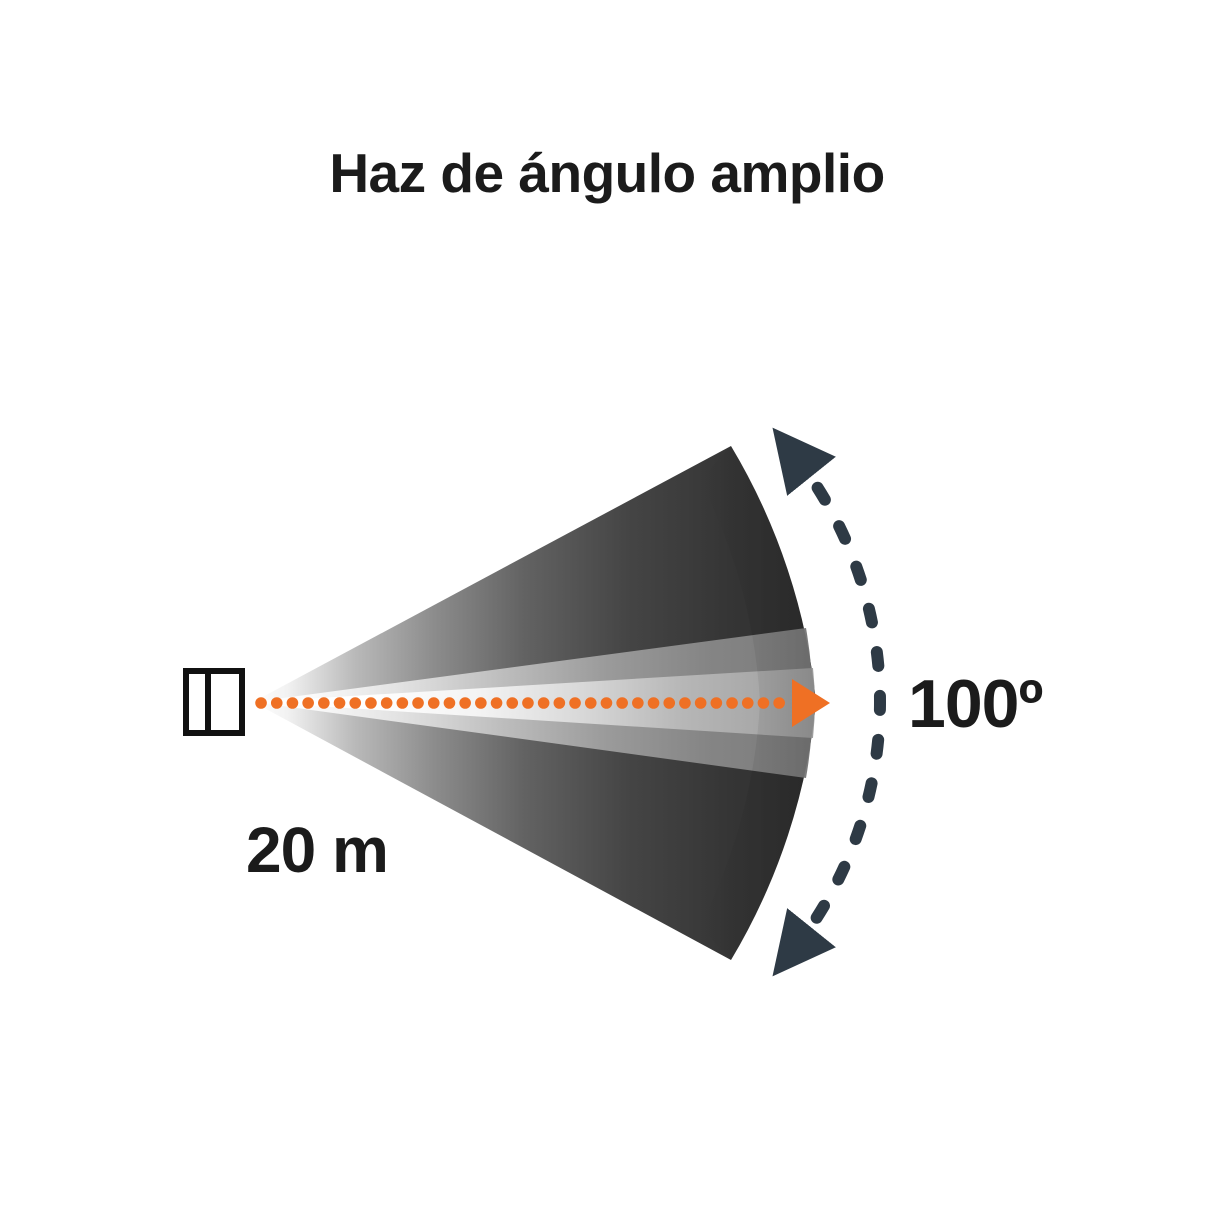 This screenshot has width=1214, height=1214. I want to click on beam-core, so click(534, 703).